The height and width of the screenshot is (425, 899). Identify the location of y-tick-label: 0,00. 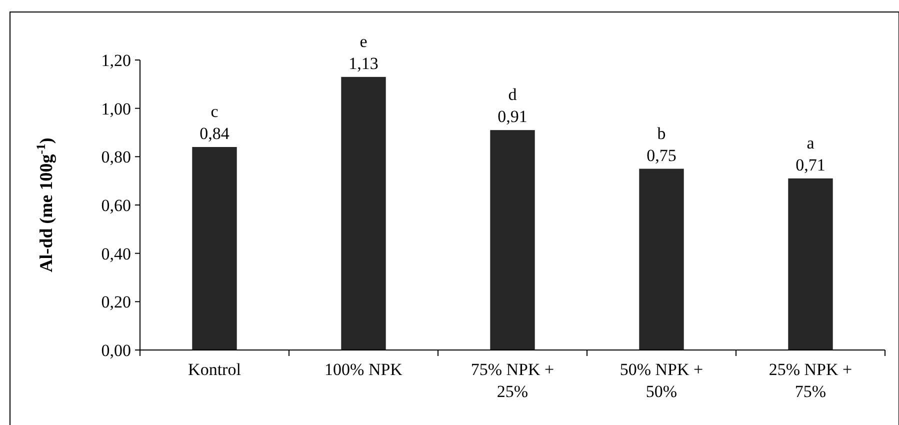
(116, 350).